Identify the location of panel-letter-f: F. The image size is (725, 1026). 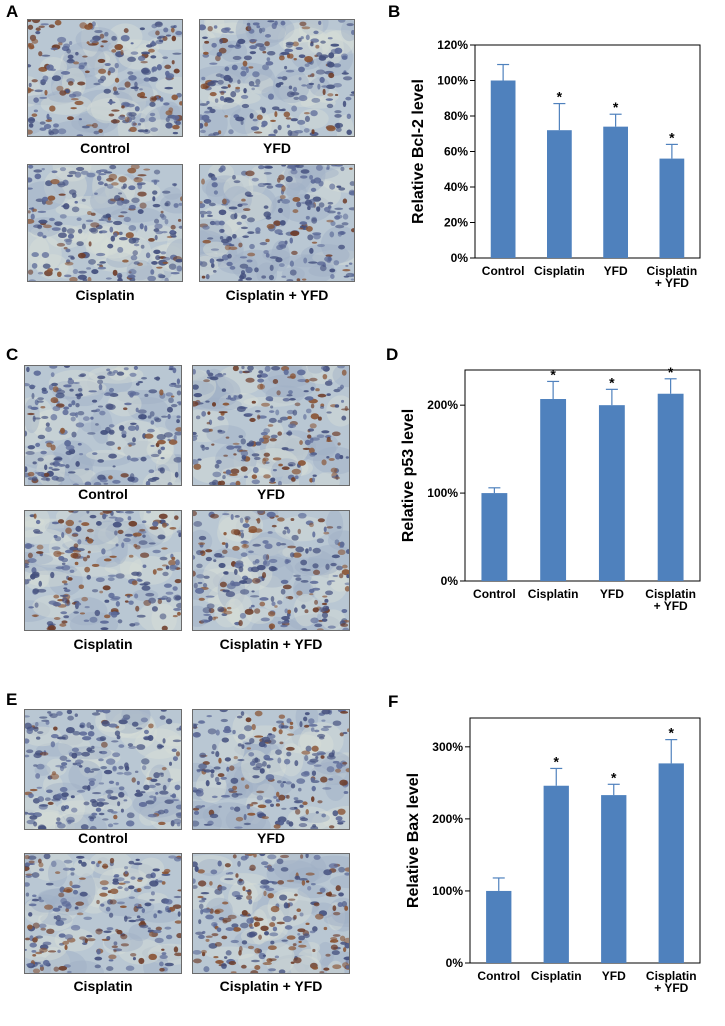
(393, 701).